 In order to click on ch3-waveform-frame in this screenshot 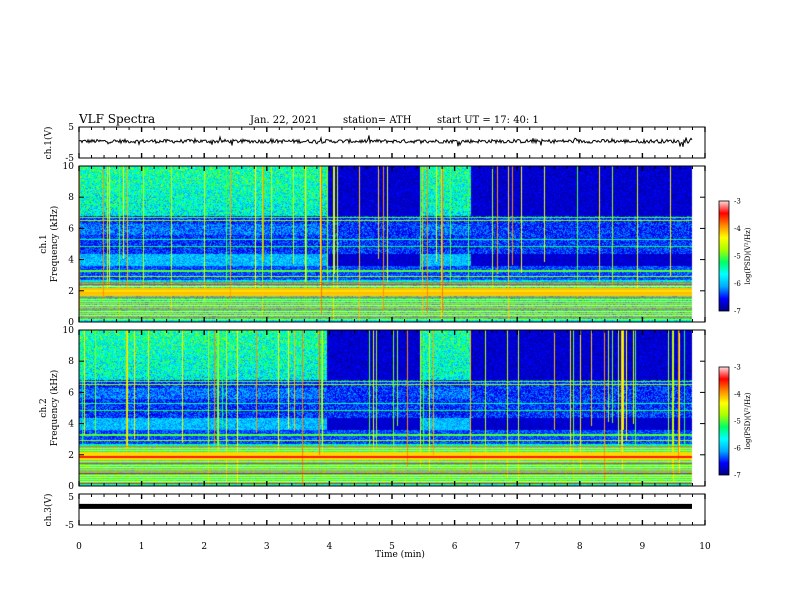, I will do `click(392, 509)`.